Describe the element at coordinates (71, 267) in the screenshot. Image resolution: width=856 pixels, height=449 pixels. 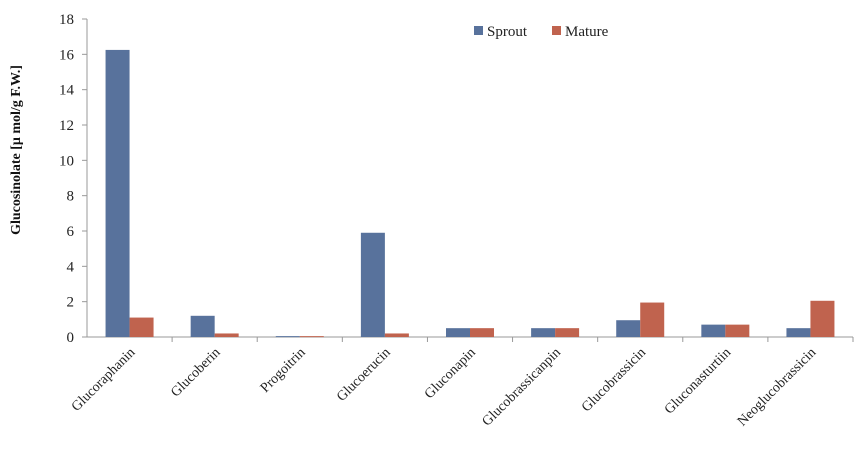
I see `y-tick-label: 4` at that location.